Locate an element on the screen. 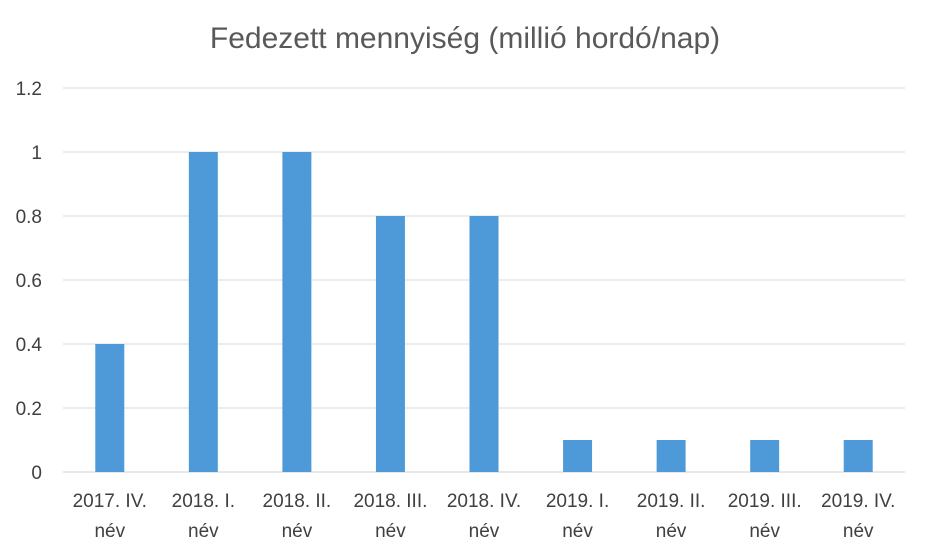  x-category-label: 2018. II. is located at coordinates (297, 501).